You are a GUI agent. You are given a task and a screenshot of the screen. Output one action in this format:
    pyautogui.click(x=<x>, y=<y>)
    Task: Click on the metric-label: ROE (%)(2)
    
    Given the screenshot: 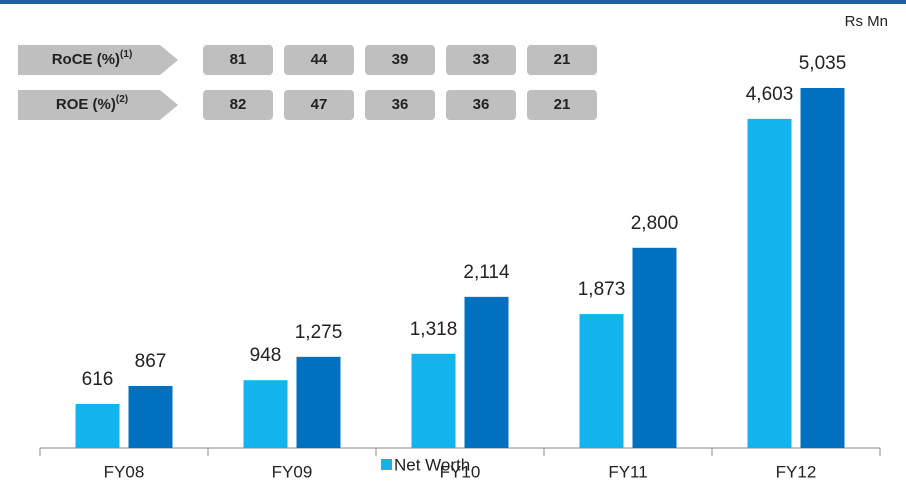 What is the action you would take?
    pyautogui.click(x=92, y=103)
    